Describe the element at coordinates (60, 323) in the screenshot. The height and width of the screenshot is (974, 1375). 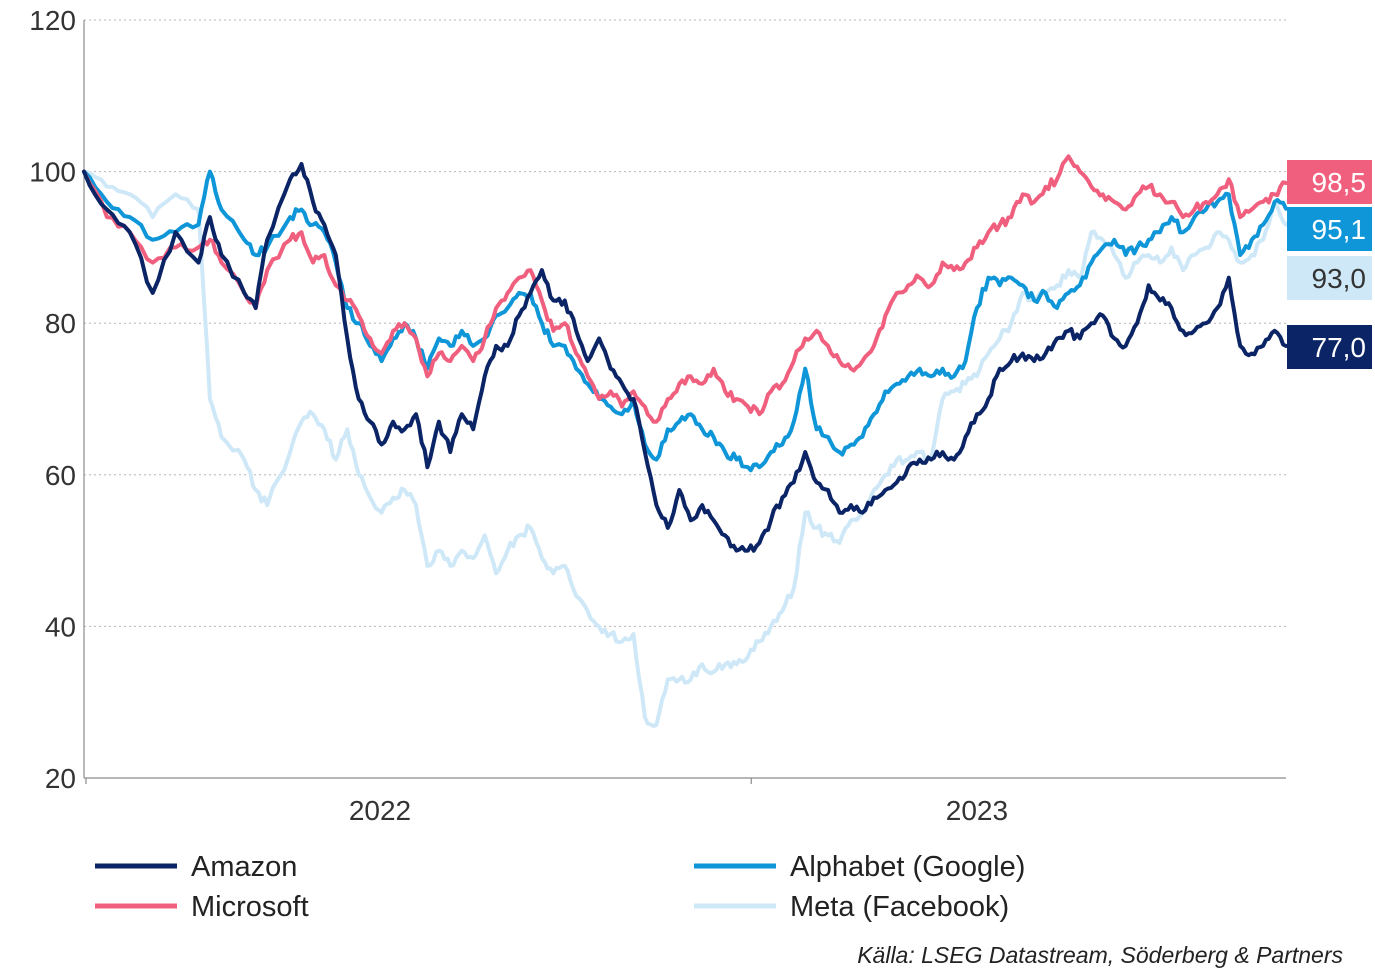
I see `y-tick-label: 80` at that location.